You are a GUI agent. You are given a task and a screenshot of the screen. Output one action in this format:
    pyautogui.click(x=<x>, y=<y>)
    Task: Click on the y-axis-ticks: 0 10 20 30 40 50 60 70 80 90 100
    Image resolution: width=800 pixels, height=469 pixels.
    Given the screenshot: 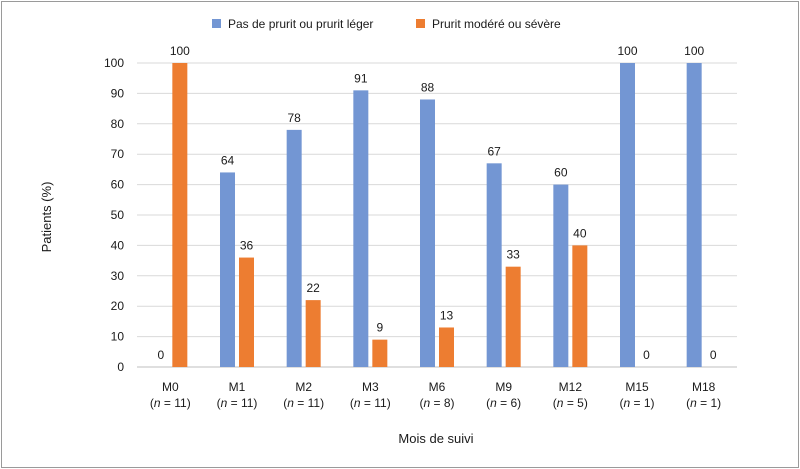 What is the action you would take?
    pyautogui.click(x=114, y=215)
    